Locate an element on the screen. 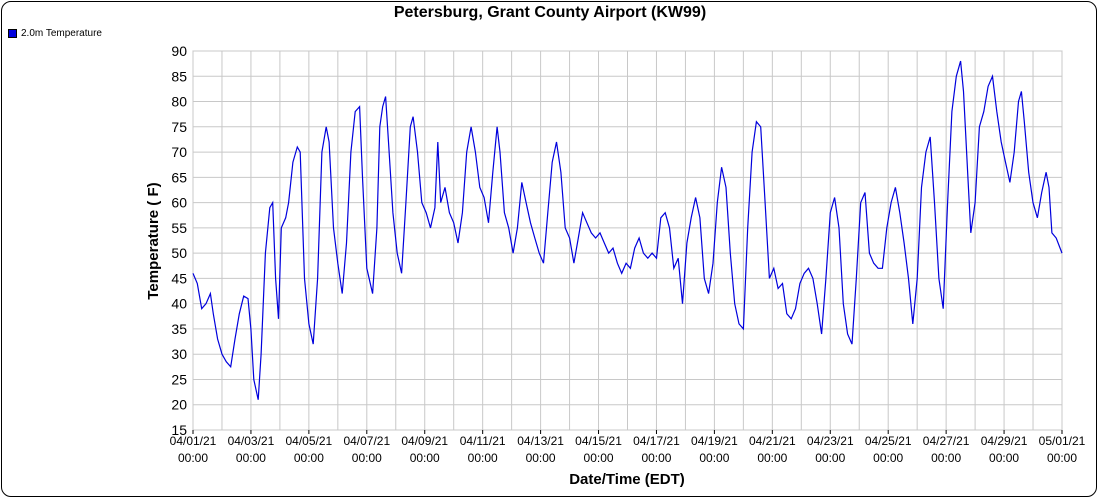 This screenshot has height=500, width=1100. y-tick-label: 85 is located at coordinates (179, 76).